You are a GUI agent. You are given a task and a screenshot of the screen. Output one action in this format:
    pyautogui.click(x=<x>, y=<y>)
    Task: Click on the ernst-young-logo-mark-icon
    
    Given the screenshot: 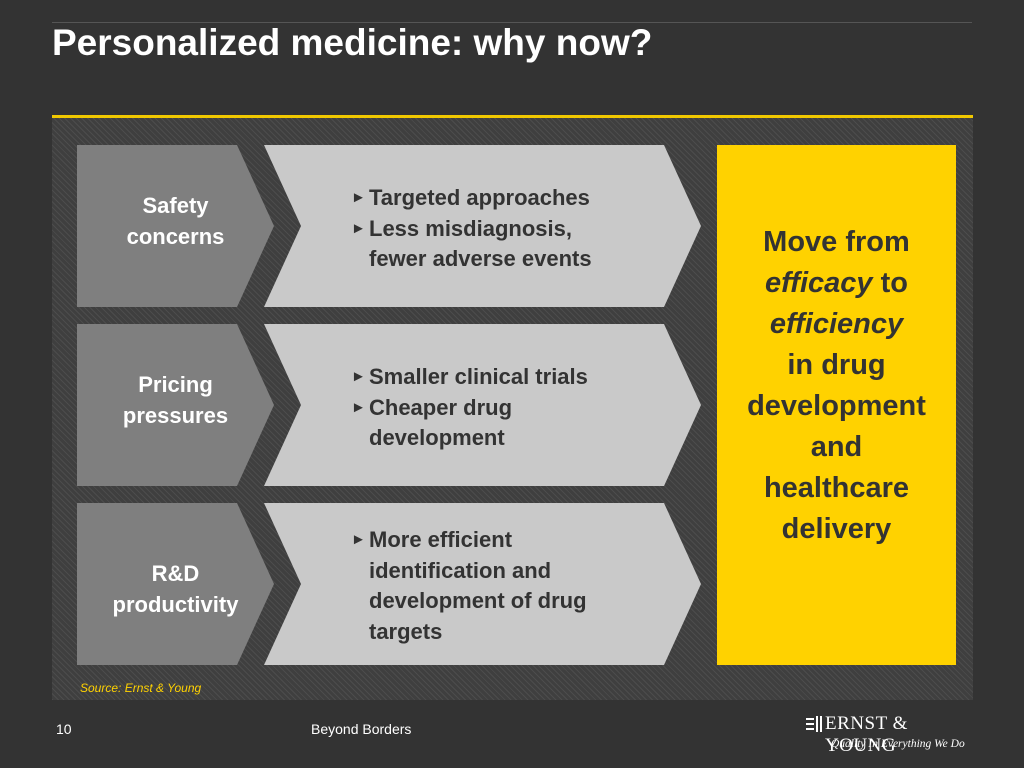 What is the action you would take?
    pyautogui.click(x=814, y=724)
    